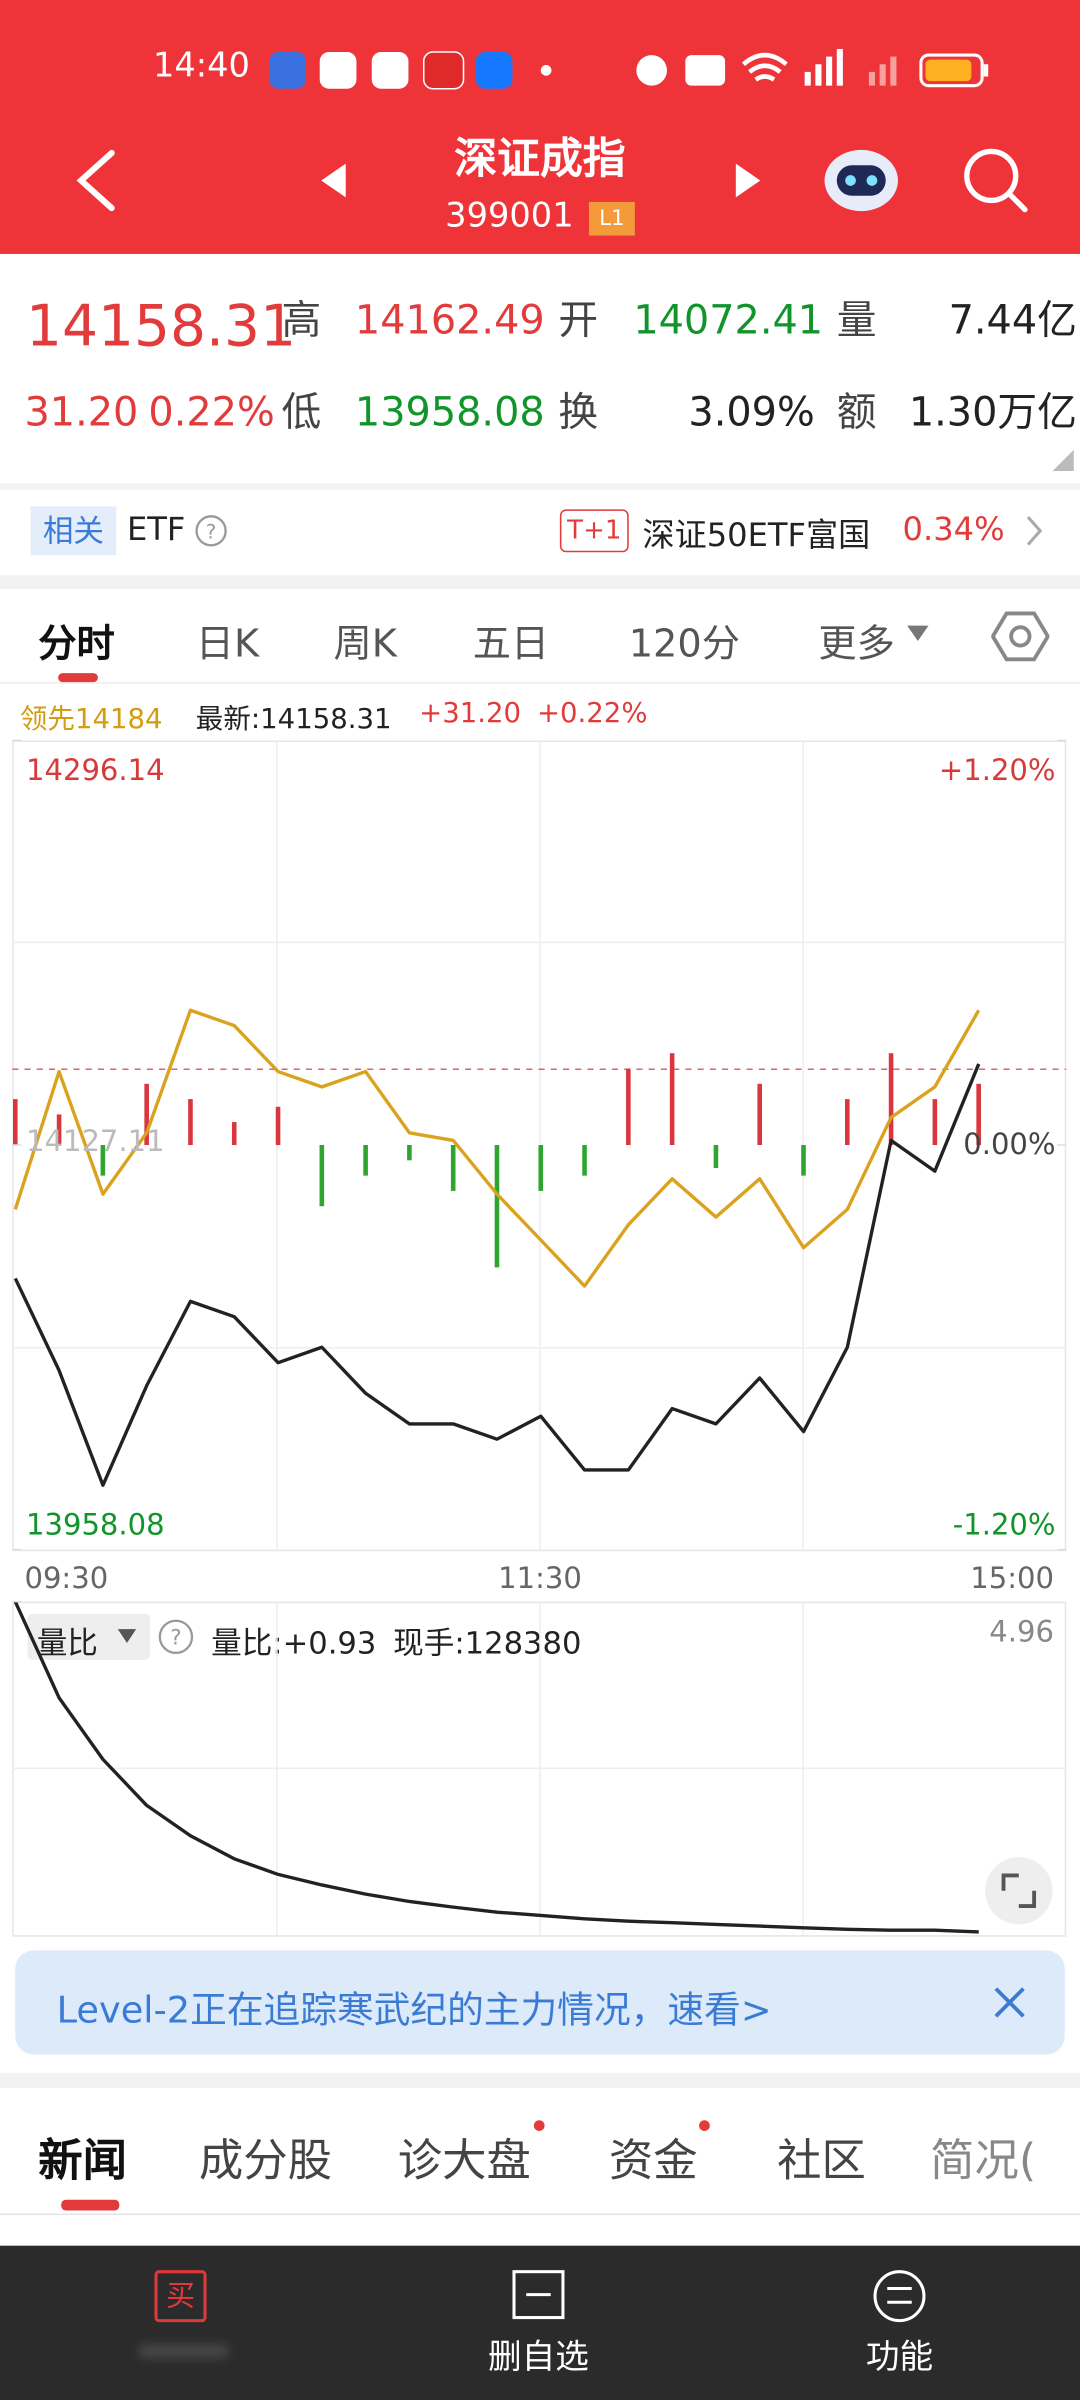  I want to click on level2-banner, so click(540, 2002).